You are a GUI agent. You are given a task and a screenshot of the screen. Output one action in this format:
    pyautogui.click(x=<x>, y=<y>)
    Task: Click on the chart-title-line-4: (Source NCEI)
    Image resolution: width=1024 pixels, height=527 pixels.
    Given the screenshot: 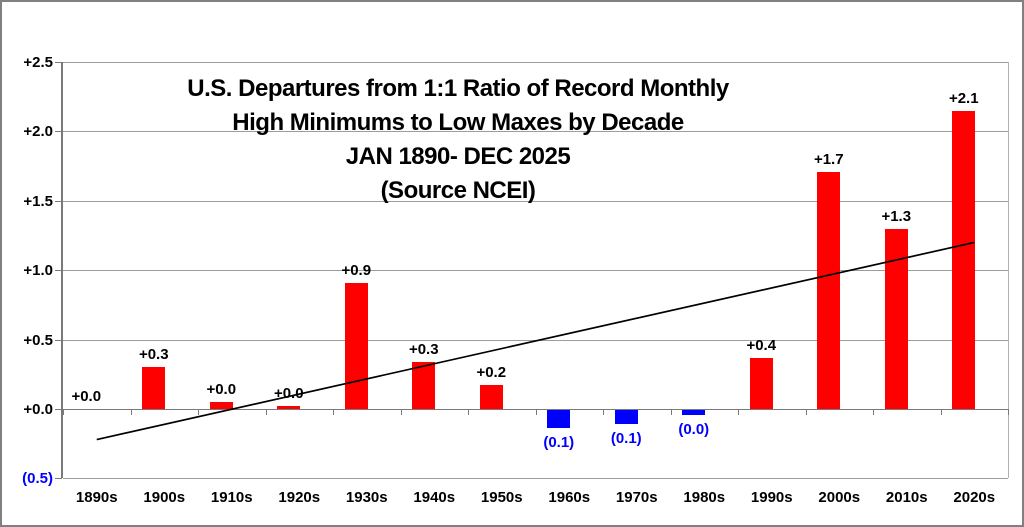 What is the action you would take?
    pyautogui.click(x=458, y=190)
    